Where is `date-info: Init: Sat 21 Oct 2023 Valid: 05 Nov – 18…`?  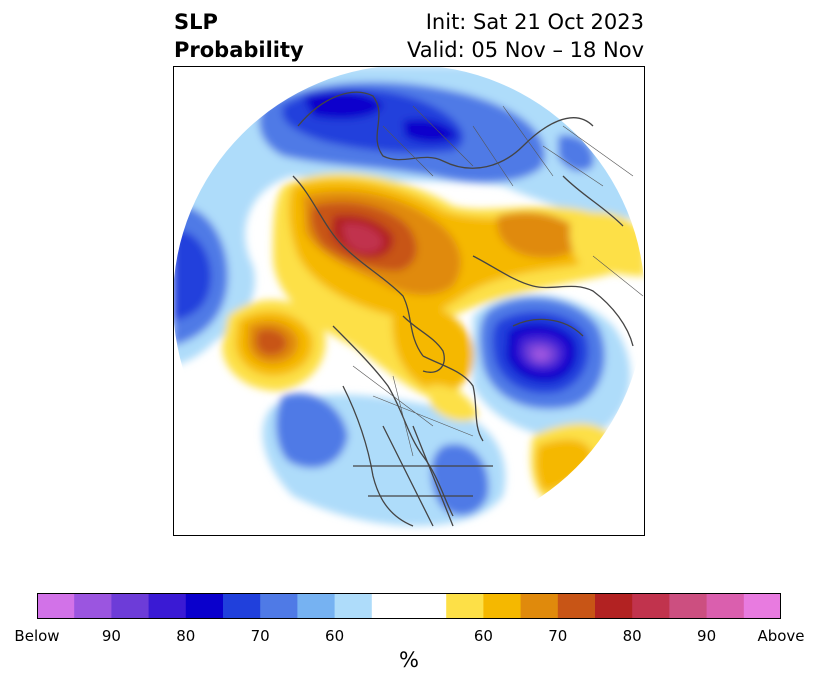 date-info: Init: Sat 21 Oct 2023 Valid: 05 Nov – 18… is located at coordinates (525, 36).